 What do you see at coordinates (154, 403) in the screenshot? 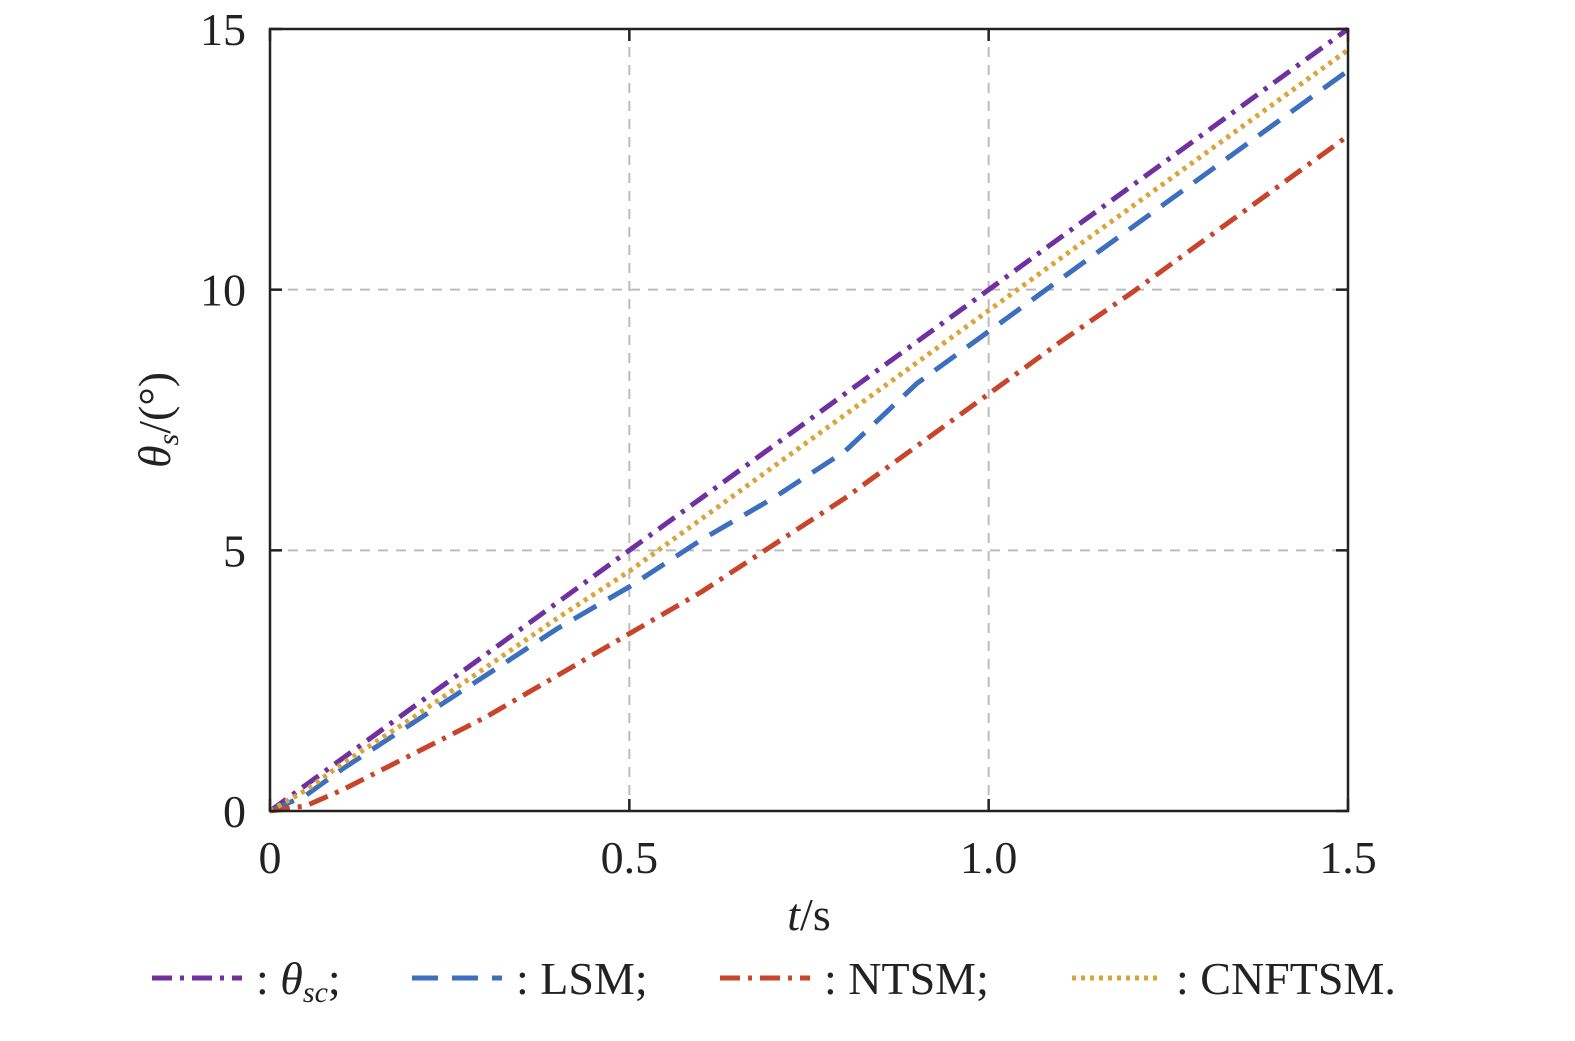
I see `y-axis-unit: /(°)` at bounding box center [154, 403].